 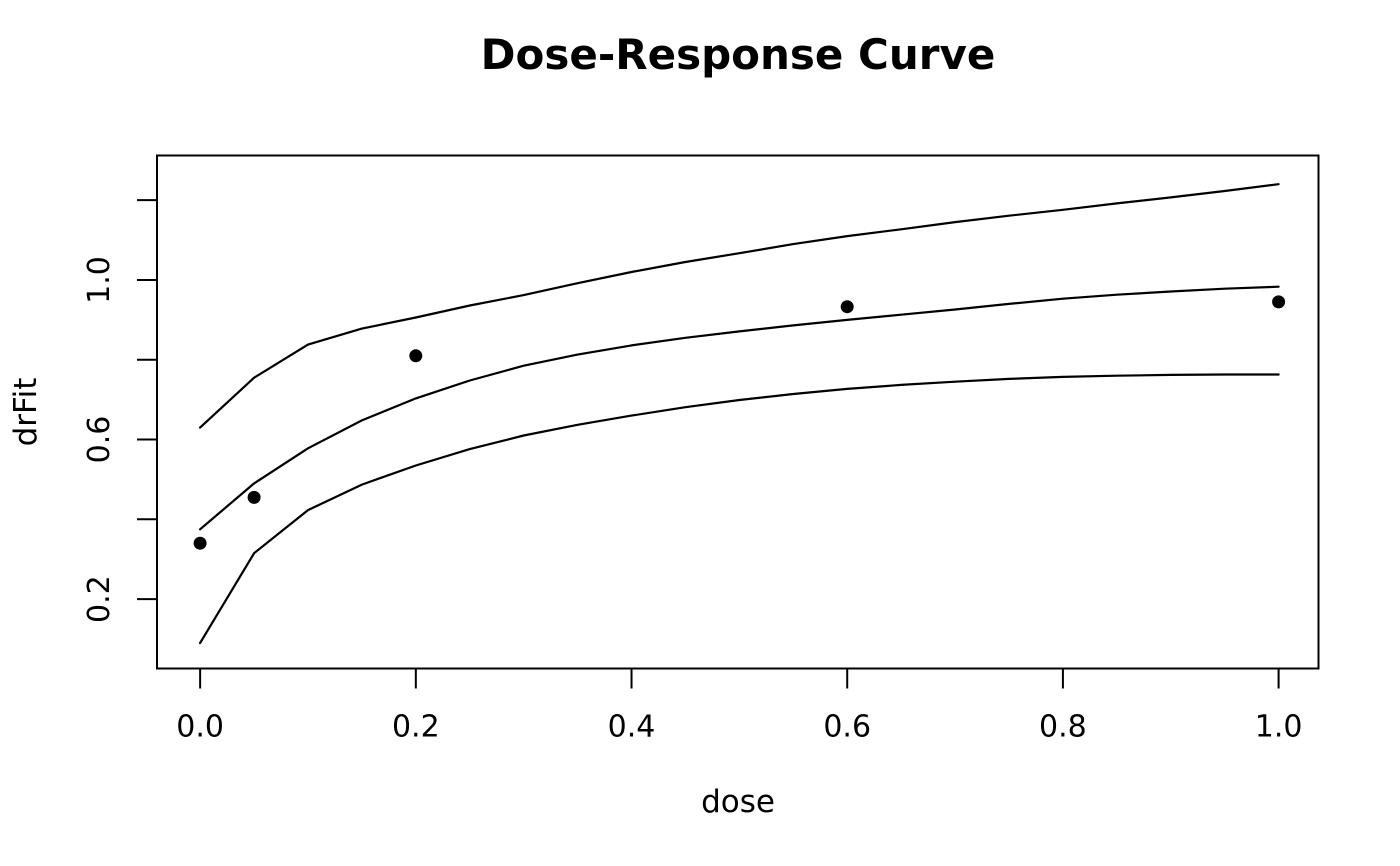 What do you see at coordinates (119, 411) in the screenshot?
I see `y-axis: 0.2 0.6 1.0` at bounding box center [119, 411].